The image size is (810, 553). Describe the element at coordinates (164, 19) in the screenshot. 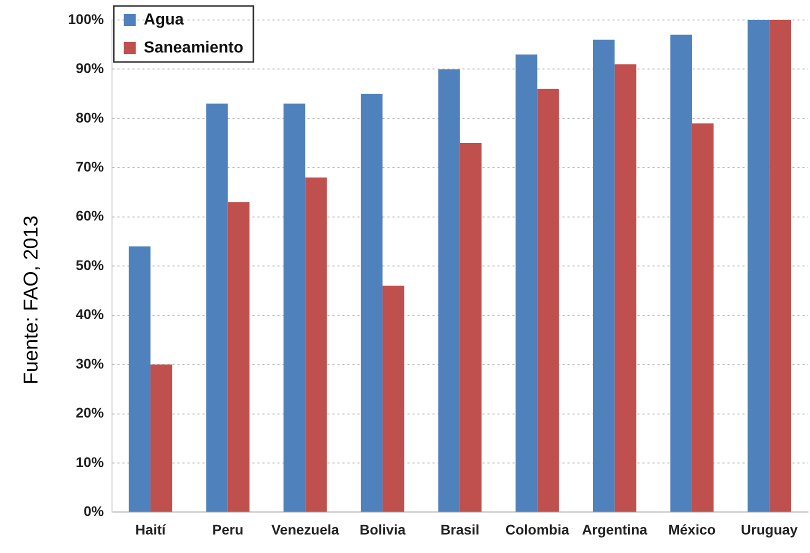

I see `legend-label: Agua` at that location.